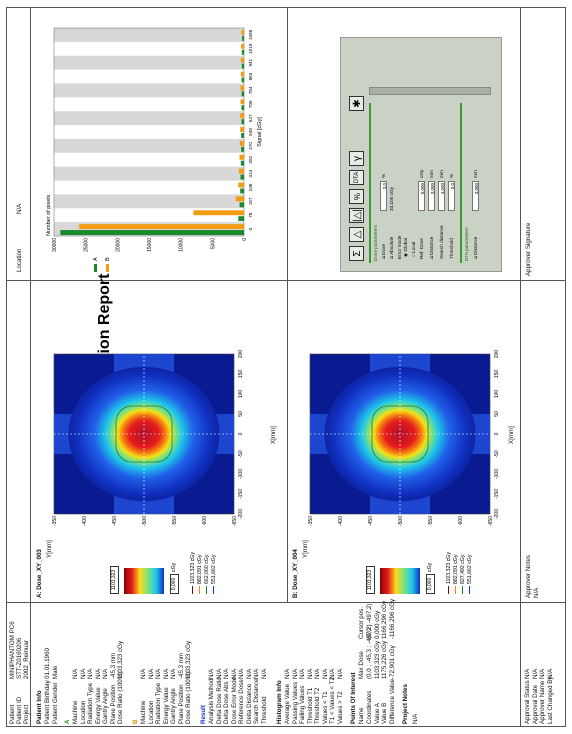 The image size is (572, 734). Describe the element at coordinates (250, 62) in the screenshot. I see `histogram-x-tick: 941` at that location.